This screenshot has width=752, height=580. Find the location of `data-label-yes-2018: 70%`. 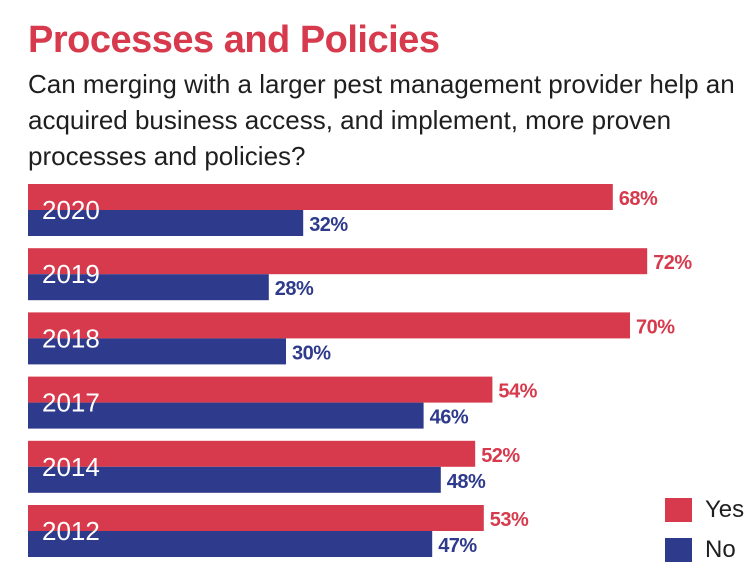

data-label-yes-2018: 70% is located at coordinates (655, 327).